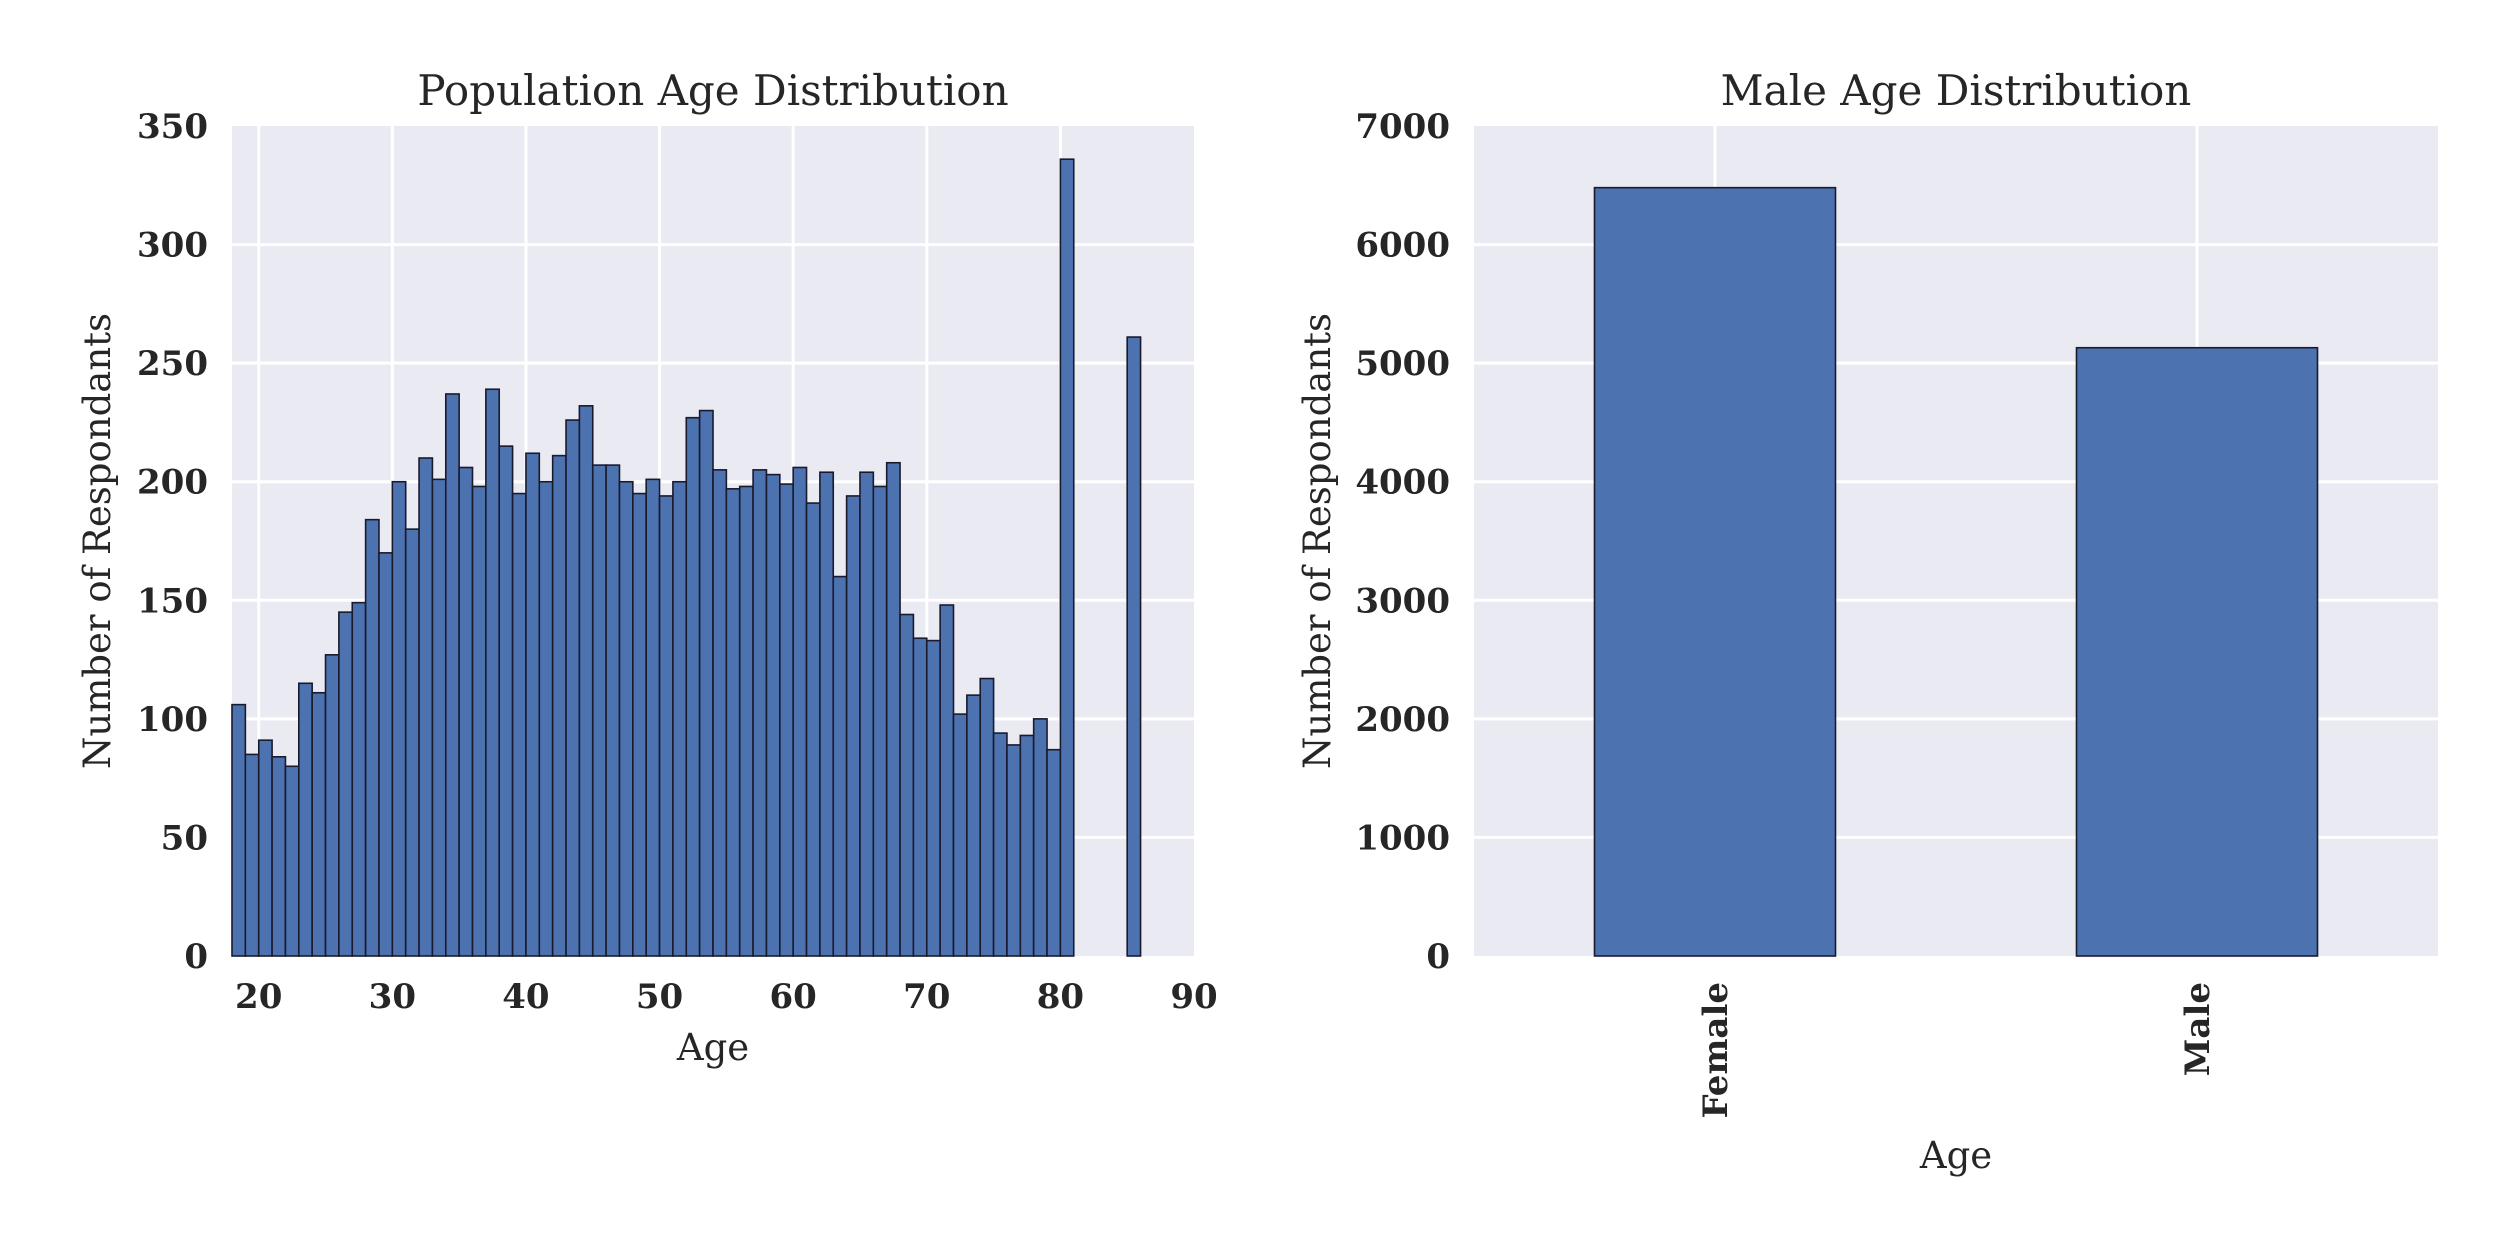  What do you see at coordinates (793, 997) in the screenshot?
I see `x-tick-label: 60` at bounding box center [793, 997].